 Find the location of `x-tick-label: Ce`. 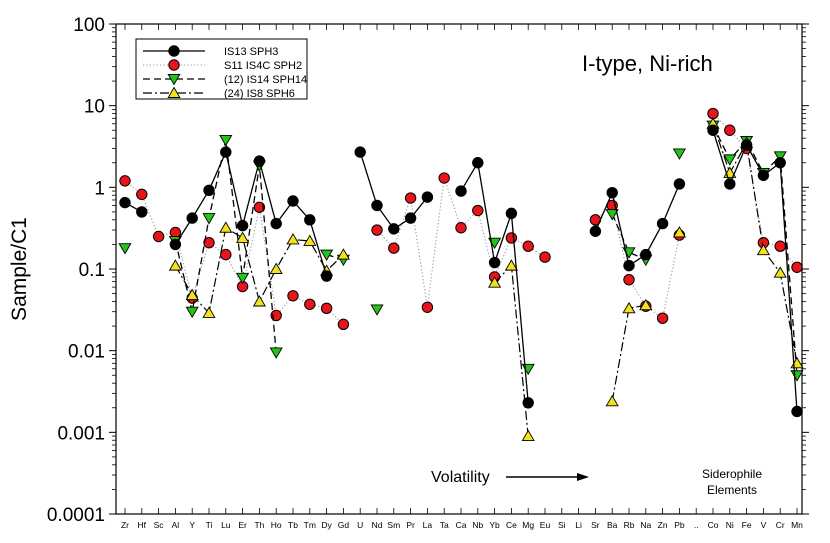

x-tick-label: Ce is located at coordinates (511, 525).